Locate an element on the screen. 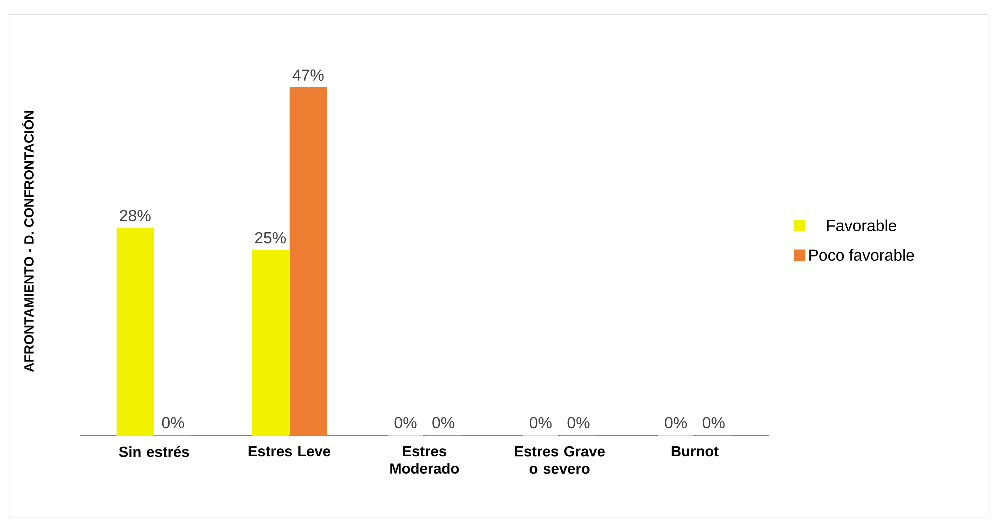  data-label: 47% is located at coordinates (308, 75).